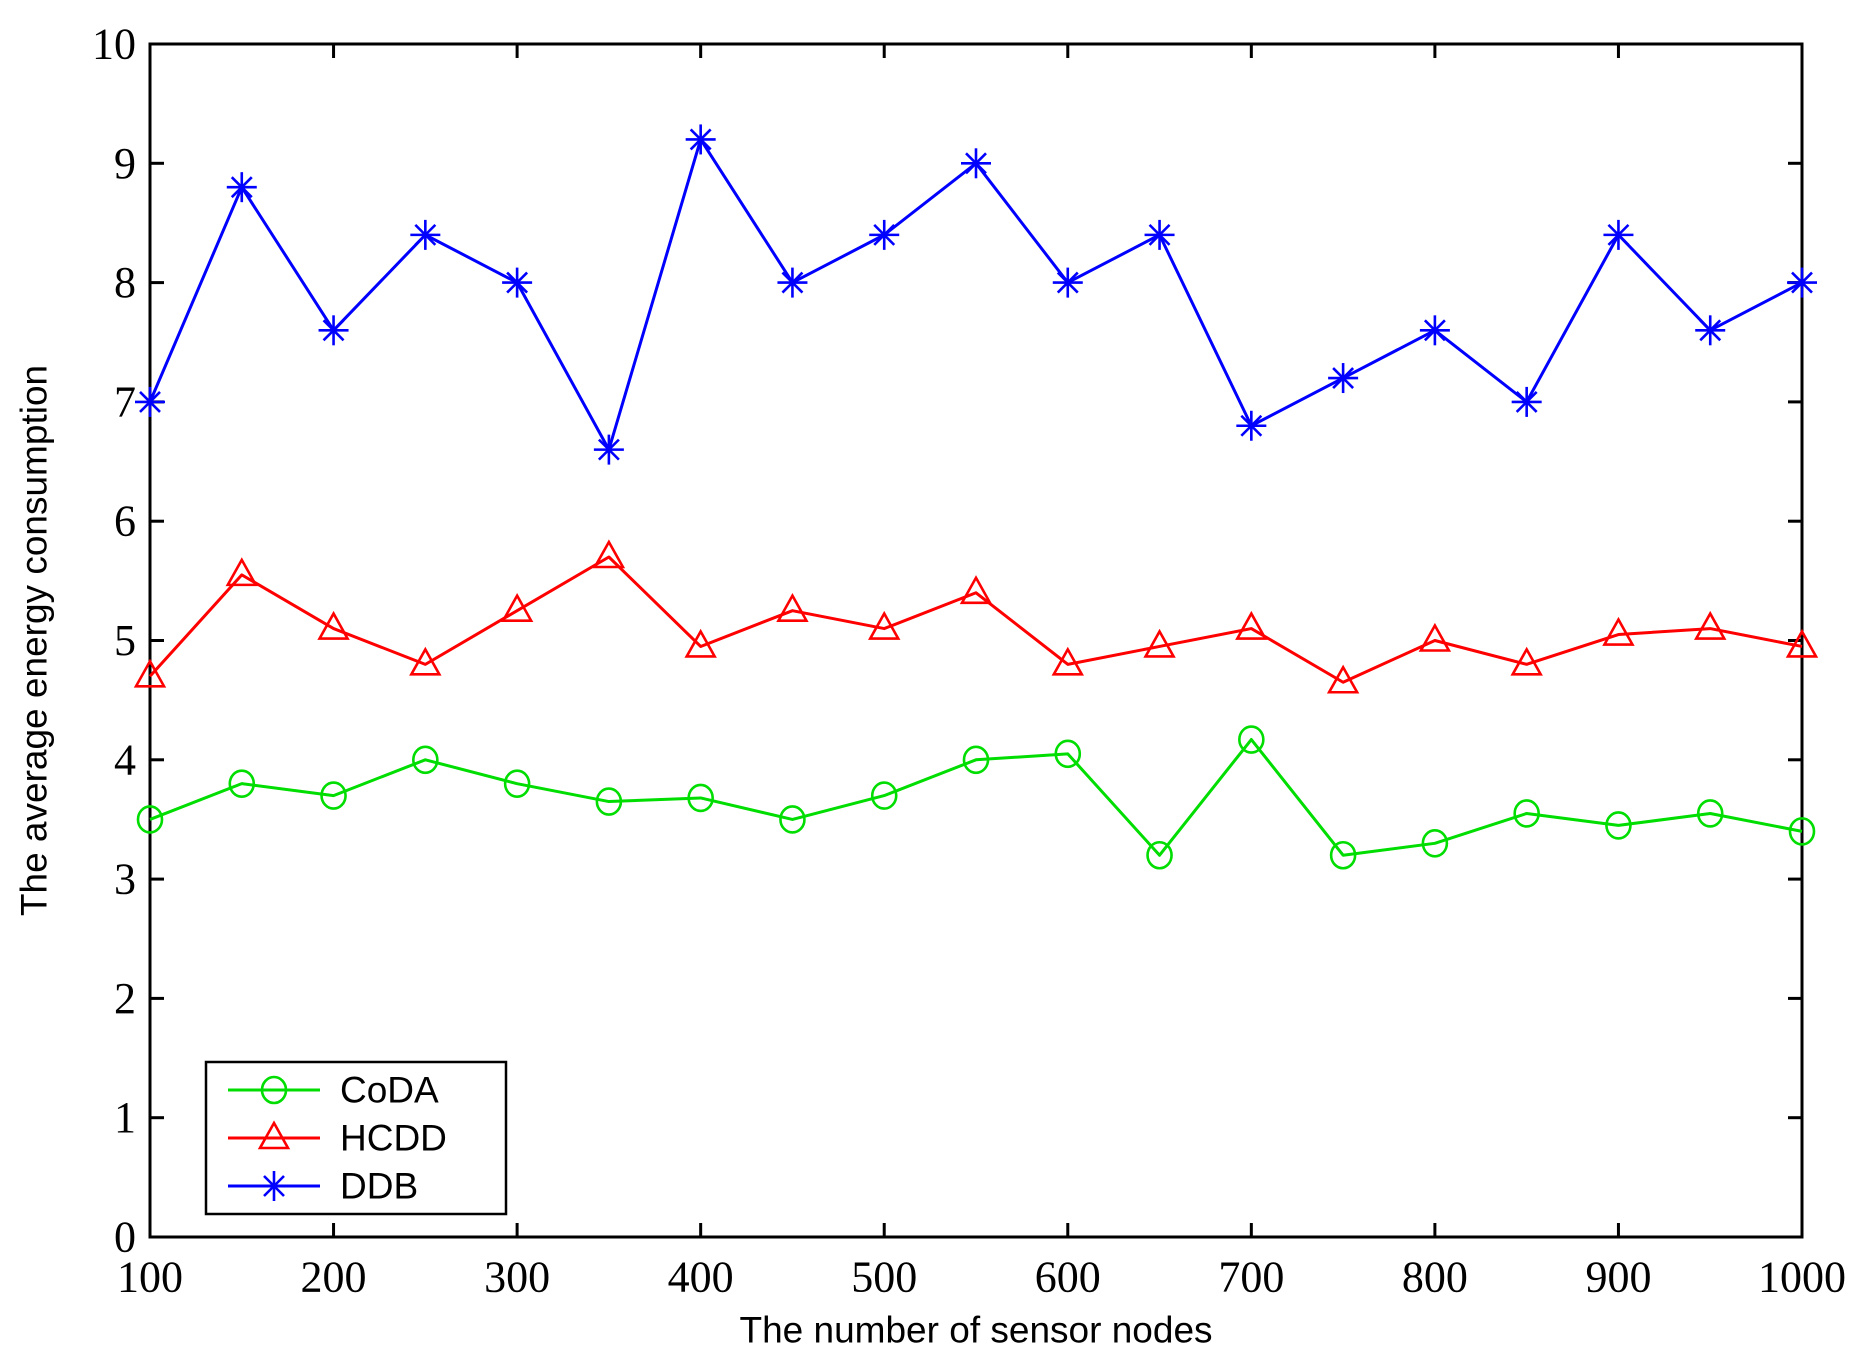 The height and width of the screenshot is (1367, 1873). Describe the element at coordinates (125, 998) in the screenshot. I see `y-tick-label: 2` at that location.